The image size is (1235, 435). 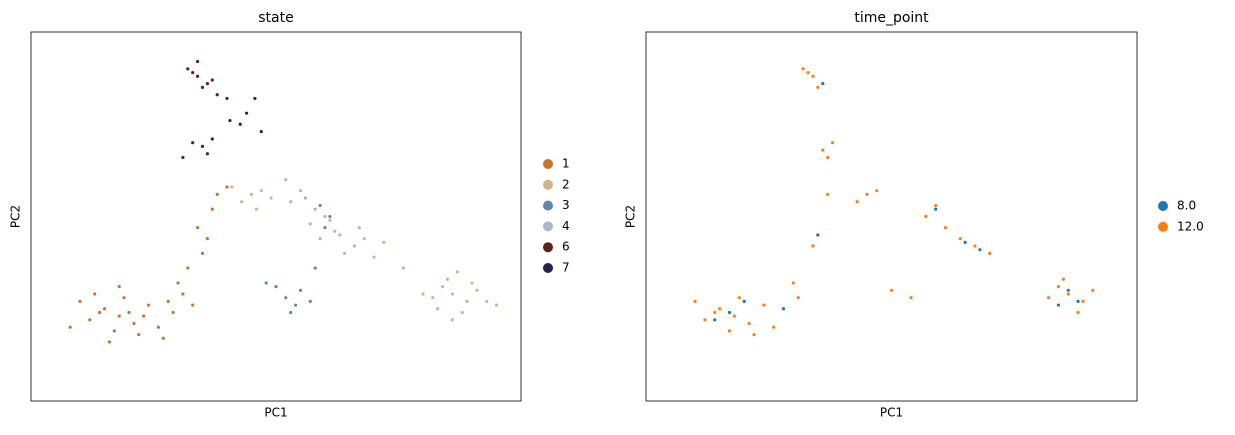 I want to click on legend-label: 3, so click(x=566, y=205).